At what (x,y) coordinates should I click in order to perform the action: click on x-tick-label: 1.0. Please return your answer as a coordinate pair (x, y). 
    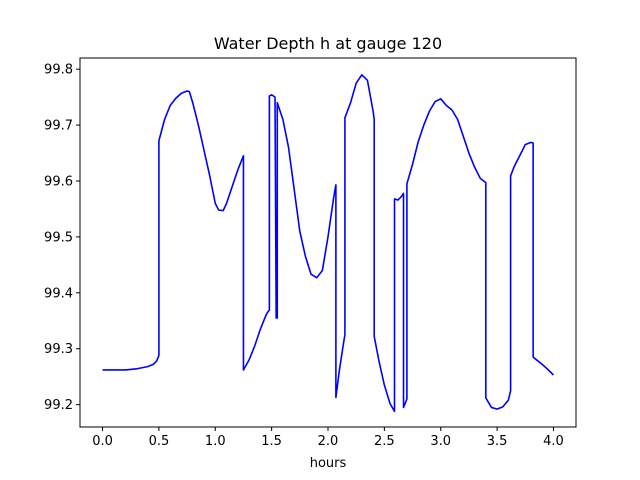
    Looking at the image, I should click on (215, 441).